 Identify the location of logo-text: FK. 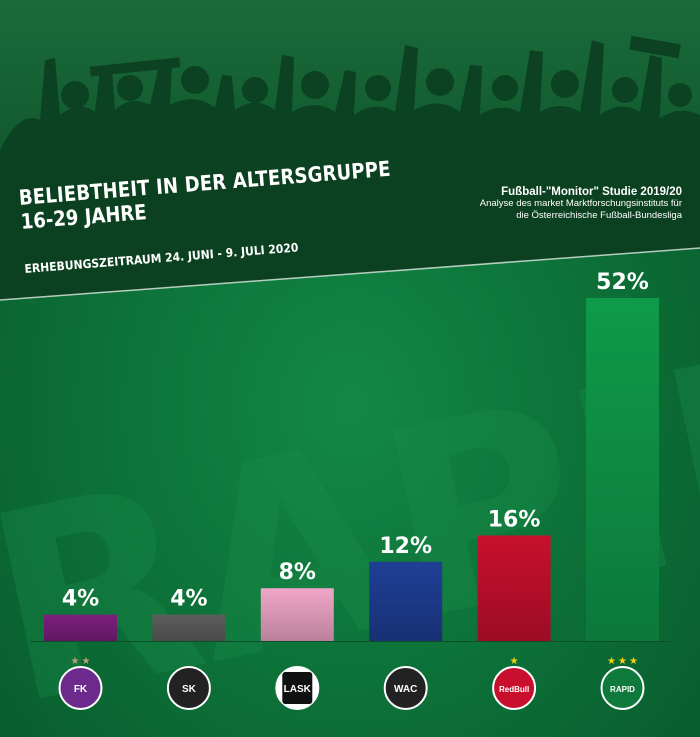
(81, 689).